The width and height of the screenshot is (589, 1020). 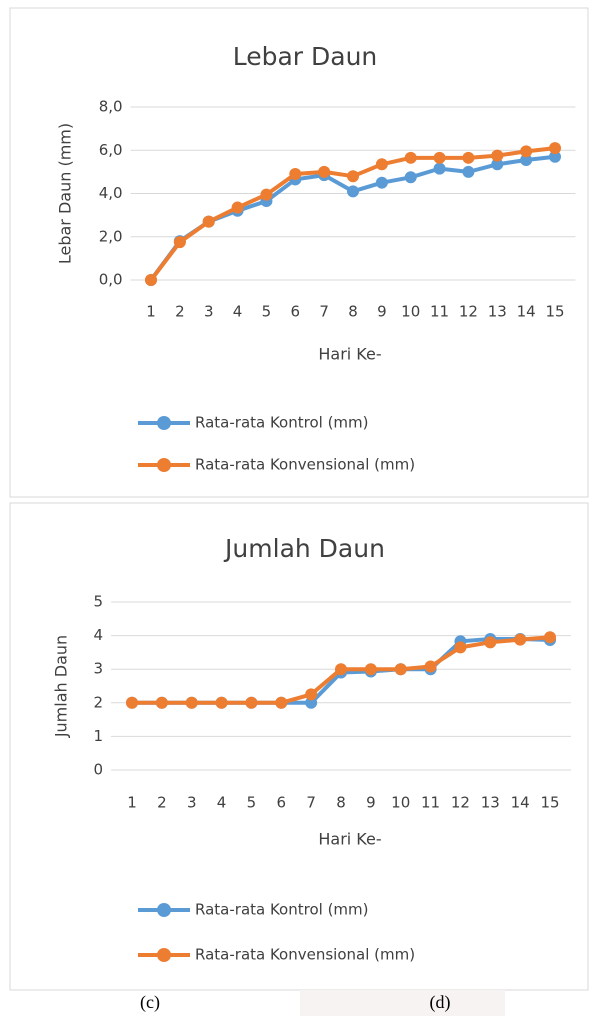 What do you see at coordinates (304, 548) in the screenshot?
I see `chart-title: Jumlah Daun` at bounding box center [304, 548].